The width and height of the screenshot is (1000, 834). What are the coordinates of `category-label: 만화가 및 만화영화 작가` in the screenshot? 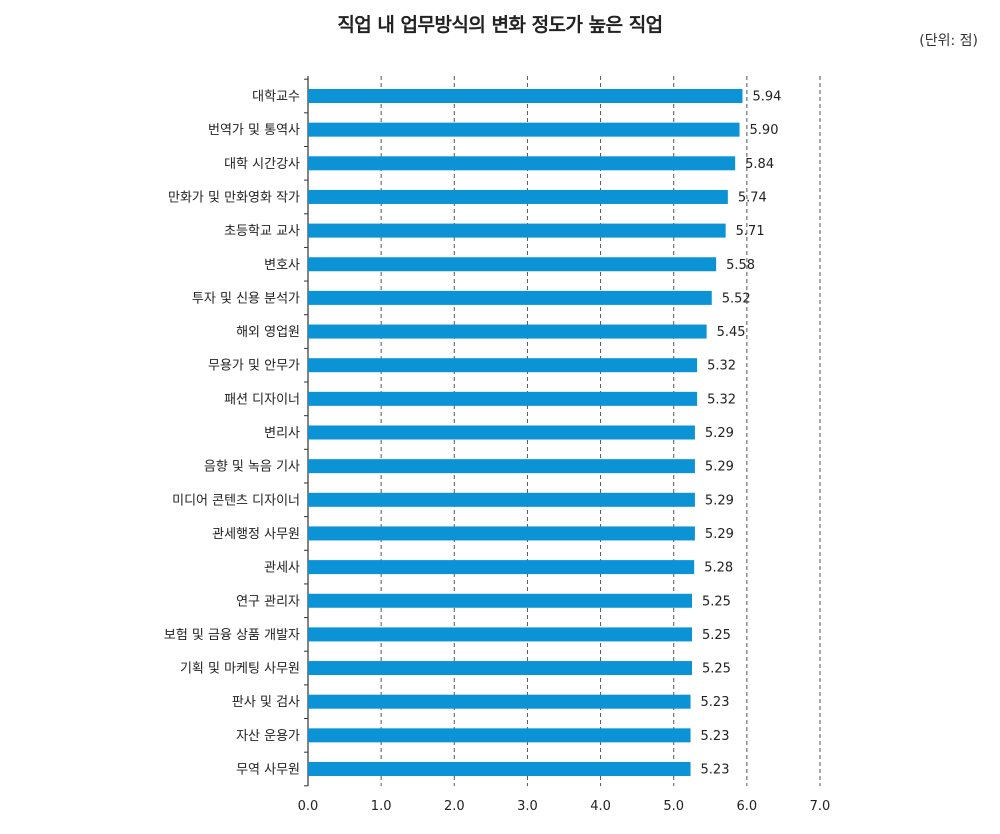 It's located at (234, 197).